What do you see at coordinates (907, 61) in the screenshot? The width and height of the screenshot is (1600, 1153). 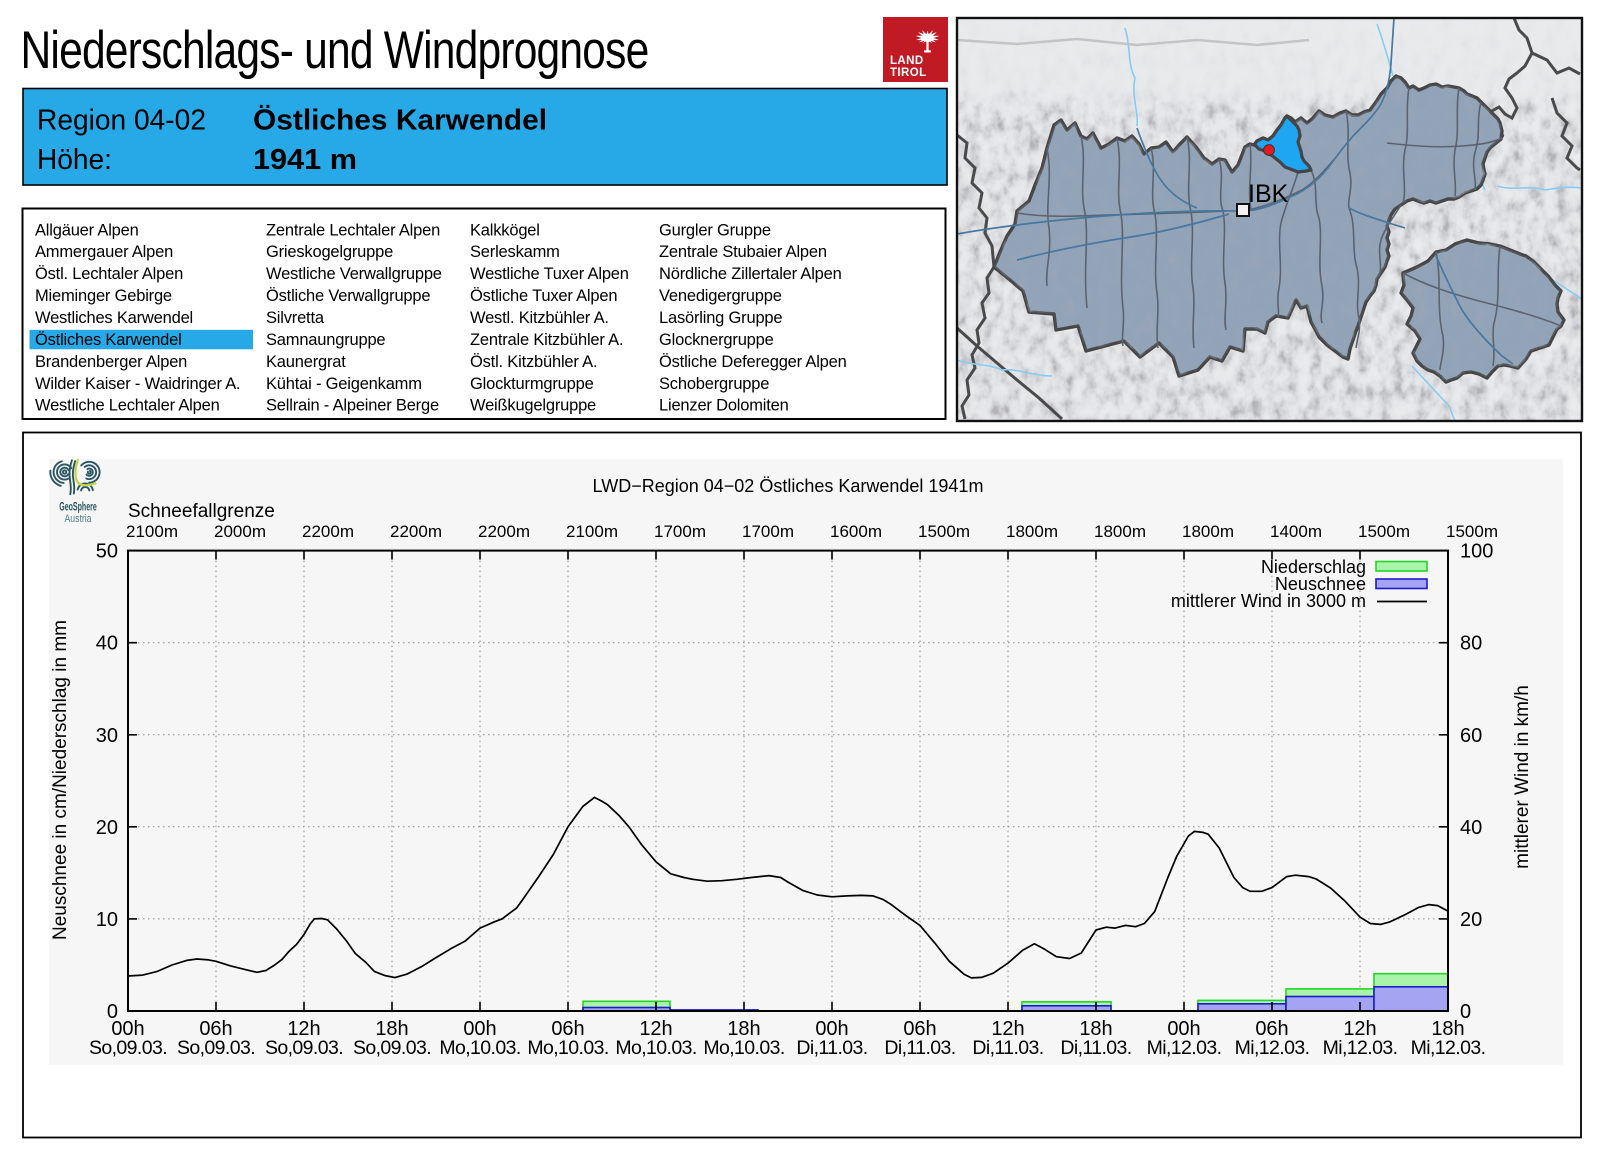 I see `svg-text: LAND` at bounding box center [907, 61].